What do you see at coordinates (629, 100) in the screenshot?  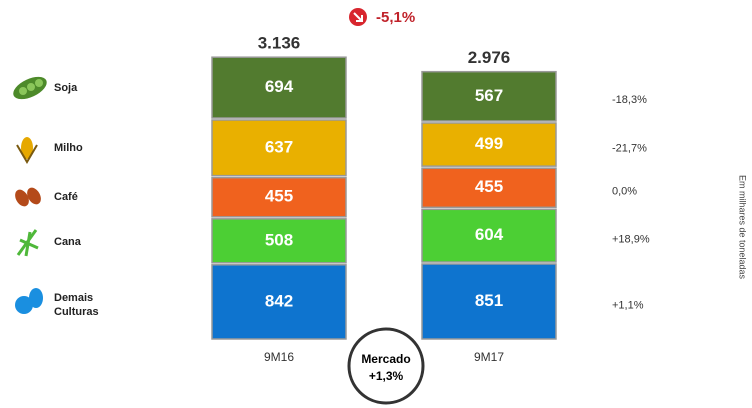 I see `change-label: -18,3%` at bounding box center [629, 100].